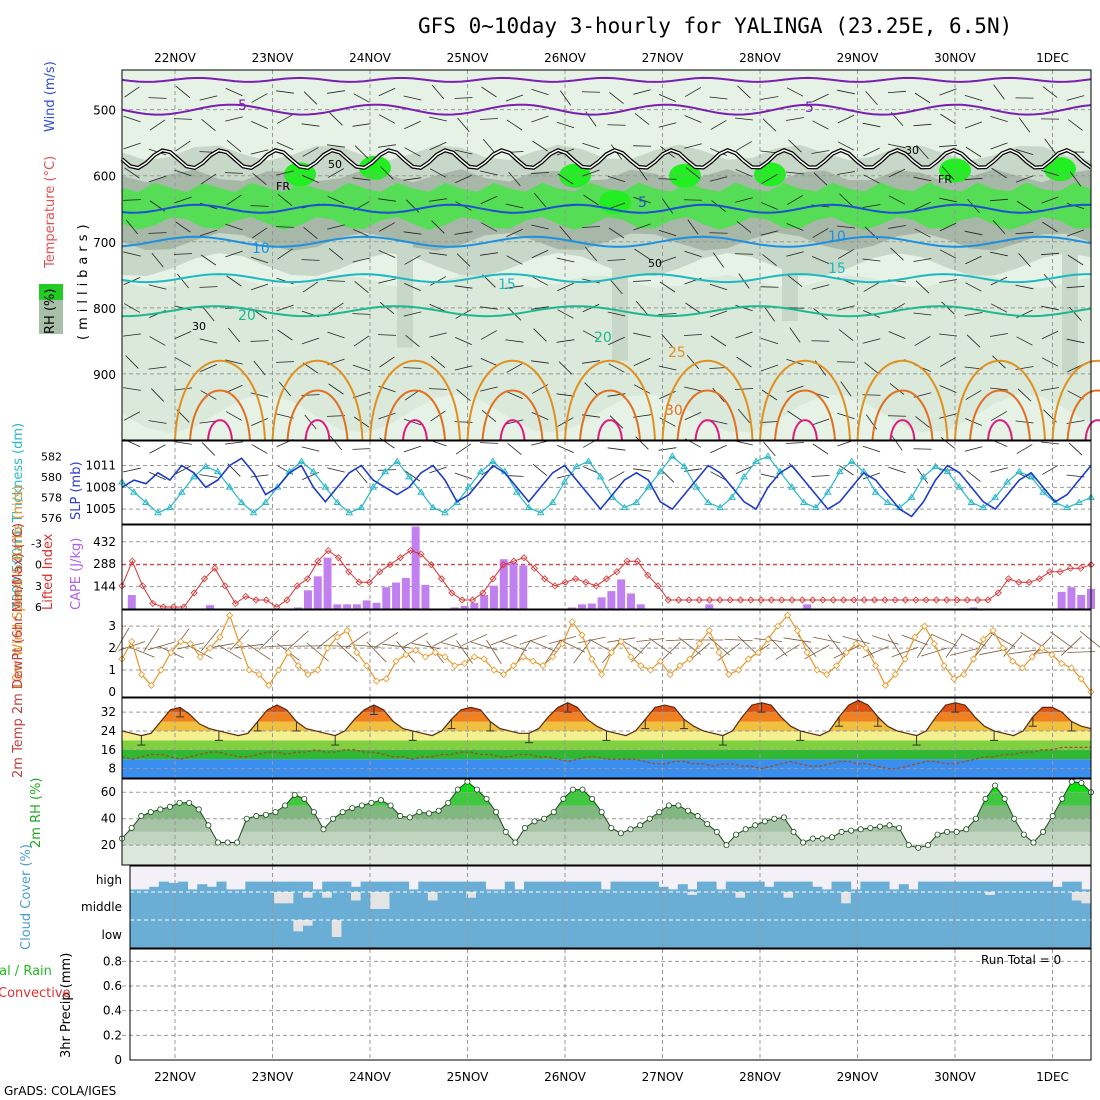 This screenshot has width=1100, height=1100. I want to click on cape-label: CAPE (J/kg), so click(76, 574).